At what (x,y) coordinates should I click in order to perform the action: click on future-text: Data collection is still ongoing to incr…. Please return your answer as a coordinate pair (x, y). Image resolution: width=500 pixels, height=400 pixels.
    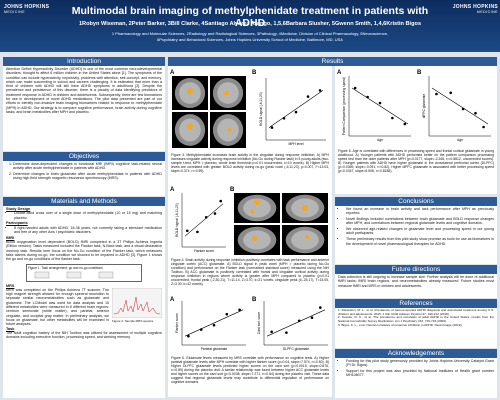
    Looking at the image, I should click on (416, 286).